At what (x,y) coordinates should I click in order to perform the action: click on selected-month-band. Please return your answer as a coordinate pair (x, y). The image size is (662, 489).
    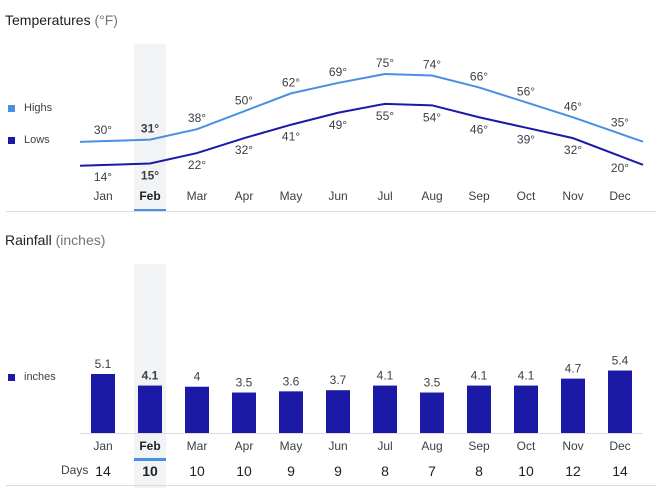
    Looking at the image, I should click on (150, 128).